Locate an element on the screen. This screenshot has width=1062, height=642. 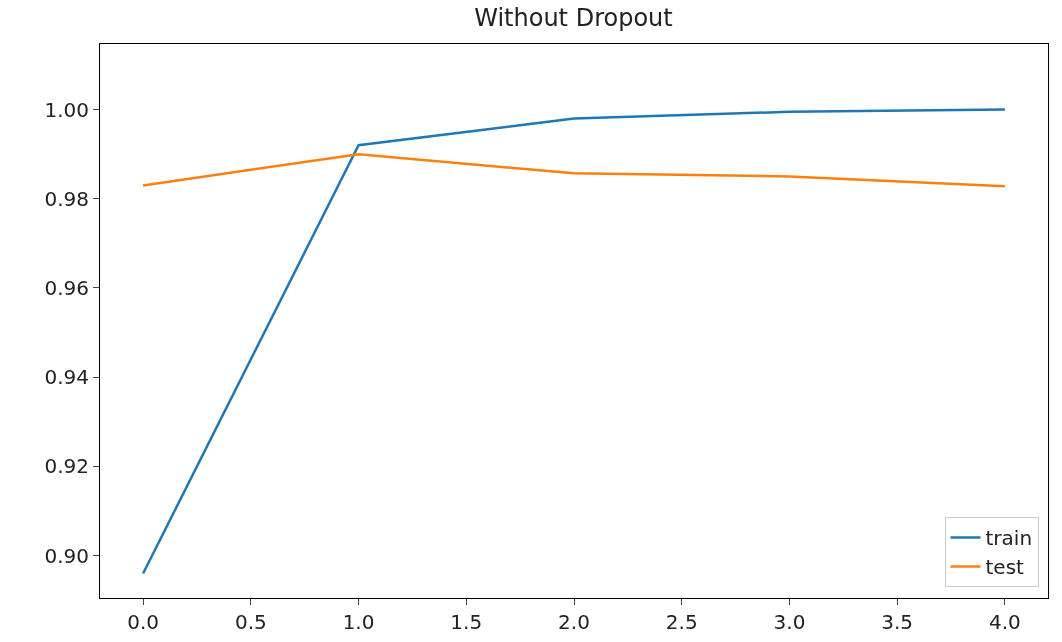
legend-label: test is located at coordinates (1005, 567).